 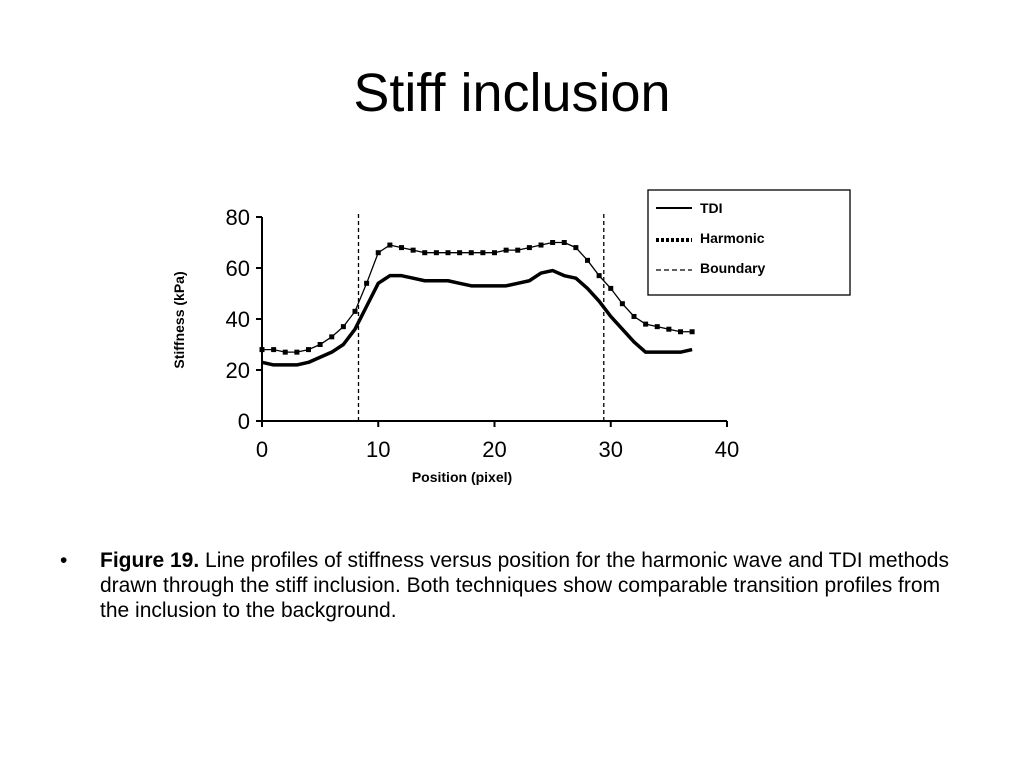 What do you see at coordinates (477, 317) in the screenshot?
I see `tdi-series-line` at bounding box center [477, 317].